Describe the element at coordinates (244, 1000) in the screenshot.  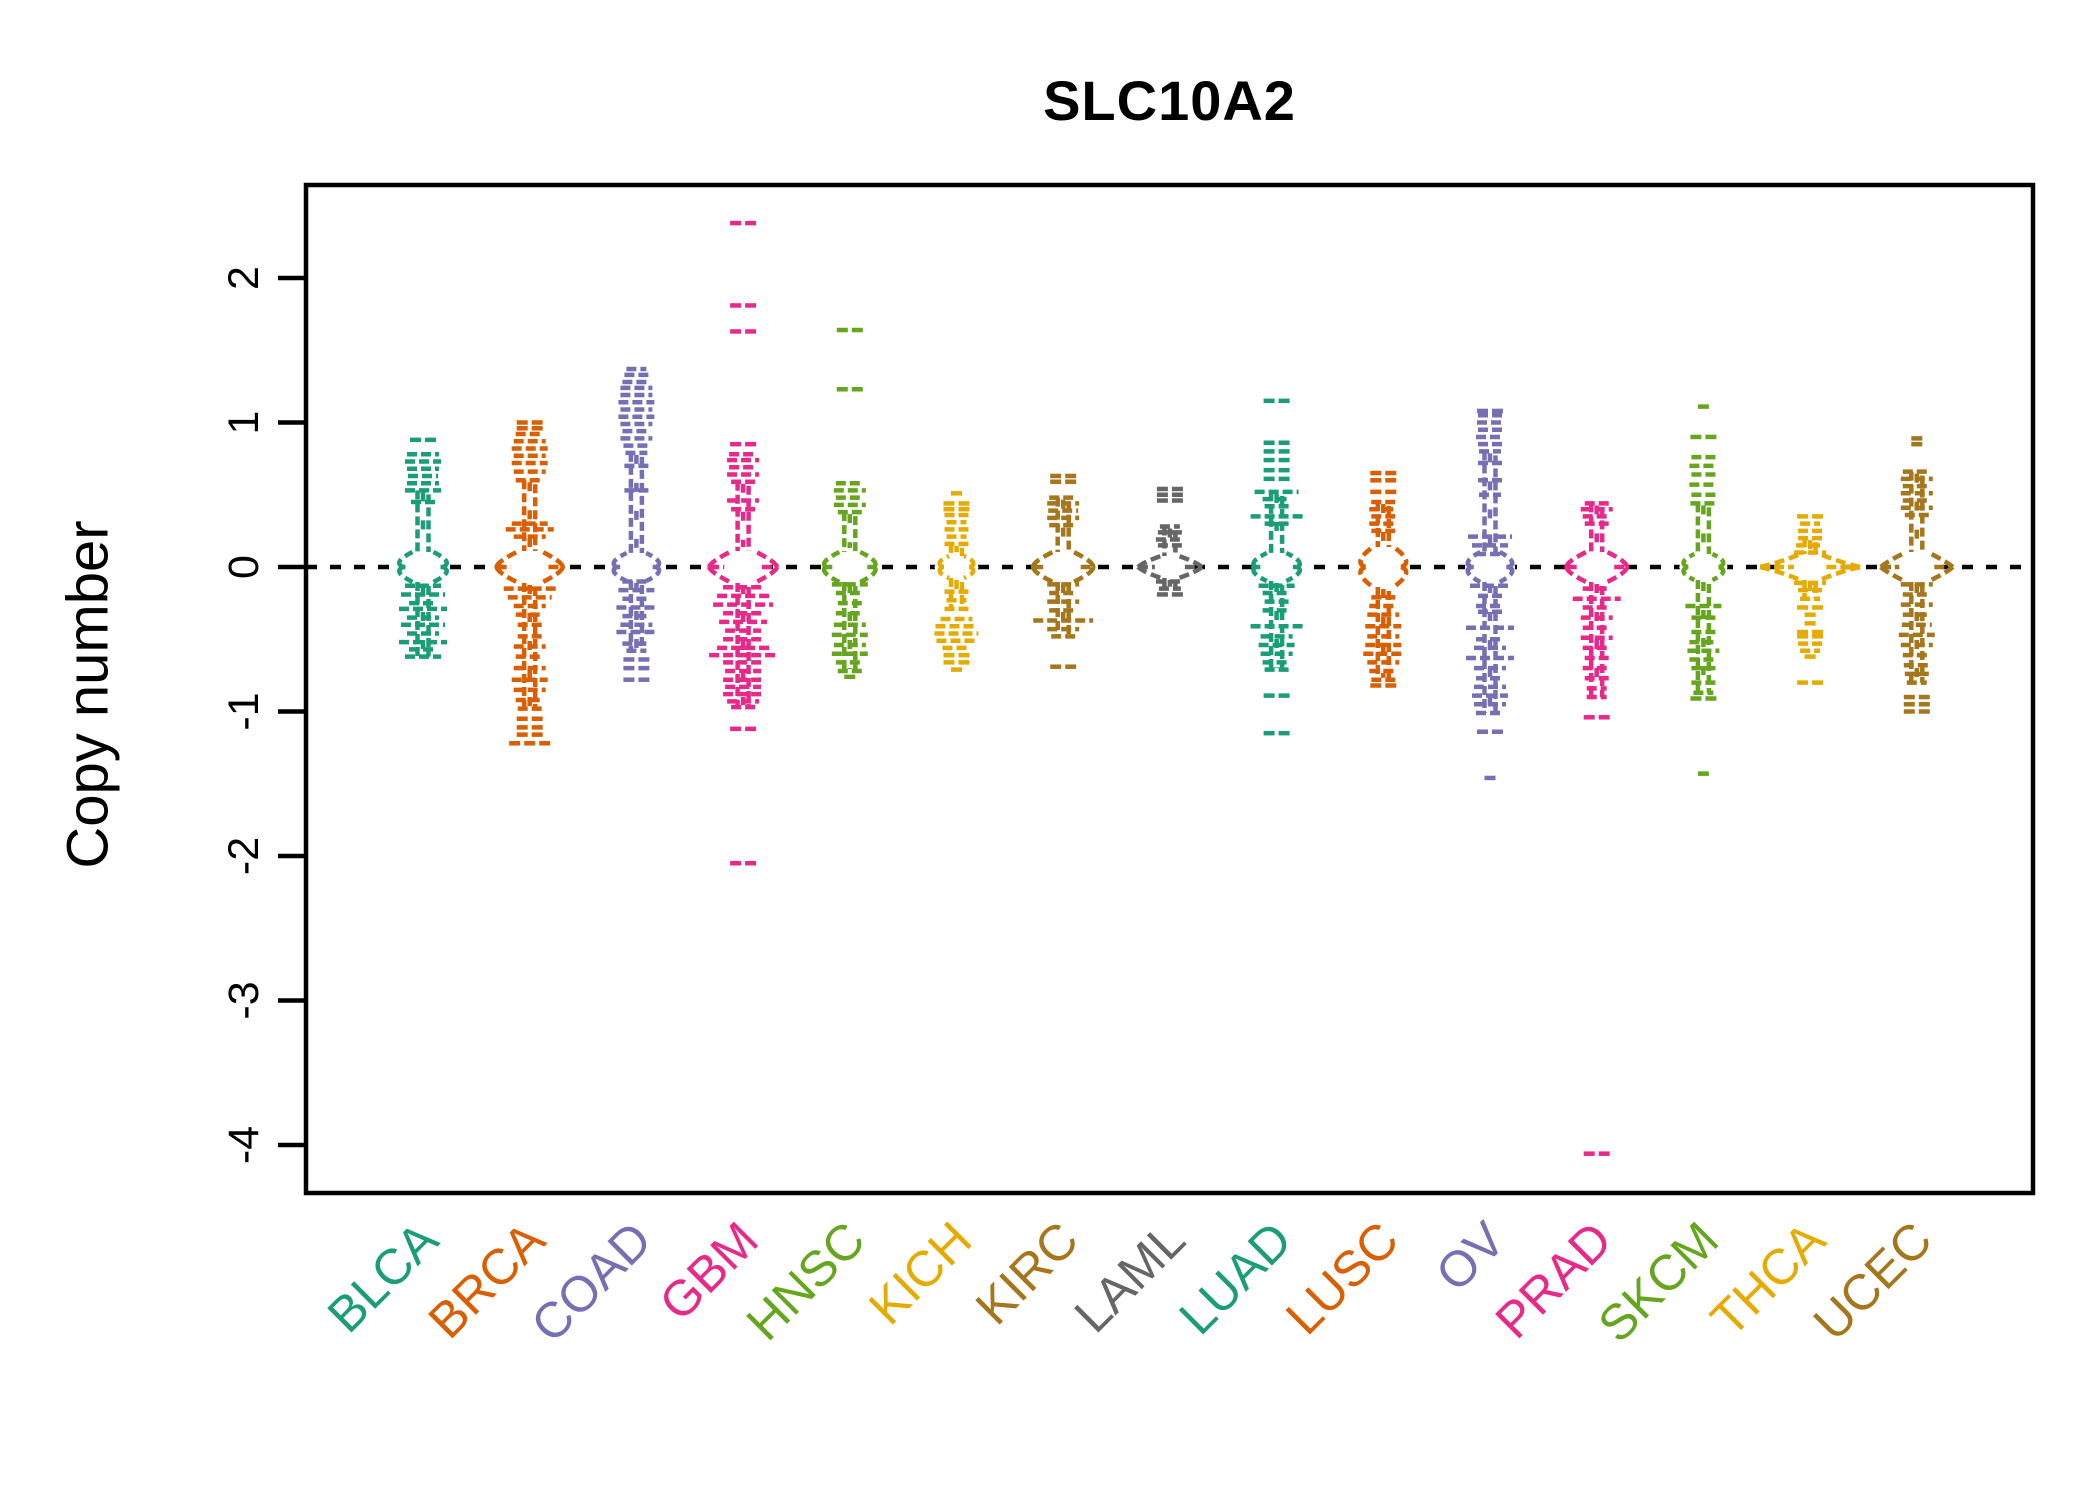
I see `y-tick-label: -3` at that location.